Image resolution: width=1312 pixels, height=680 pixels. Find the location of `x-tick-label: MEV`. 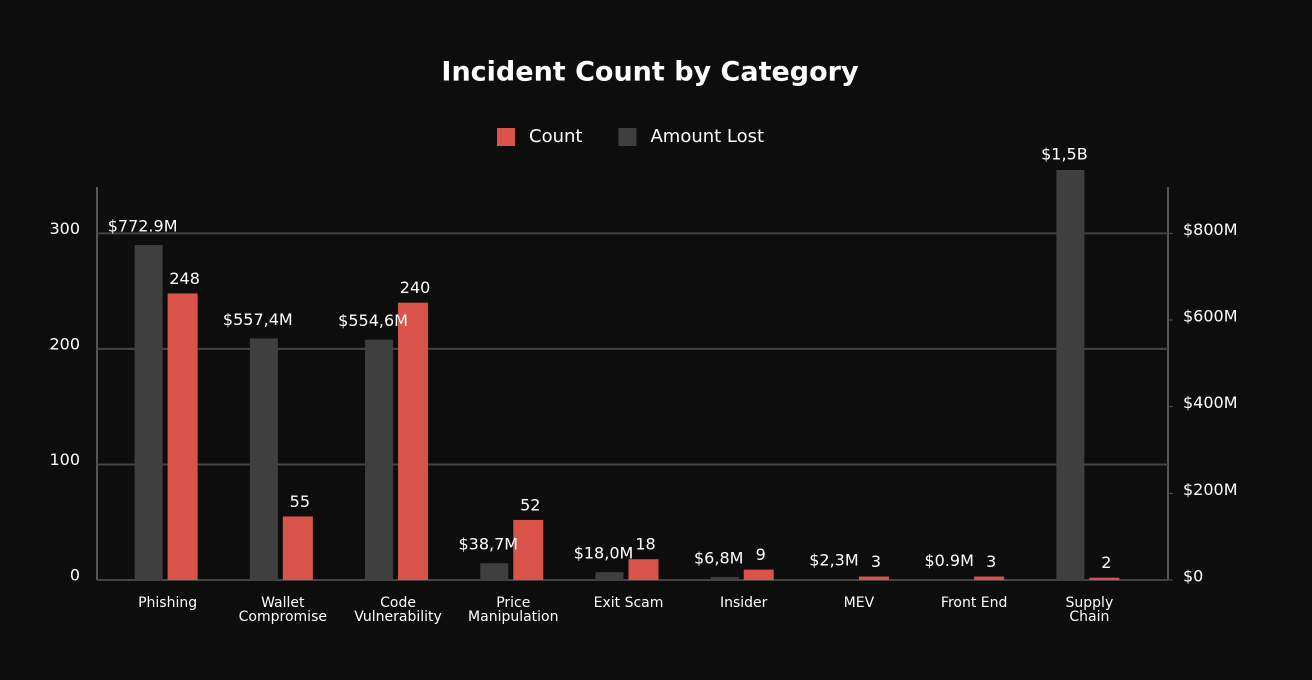

x-tick-label: MEV is located at coordinates (859, 603).